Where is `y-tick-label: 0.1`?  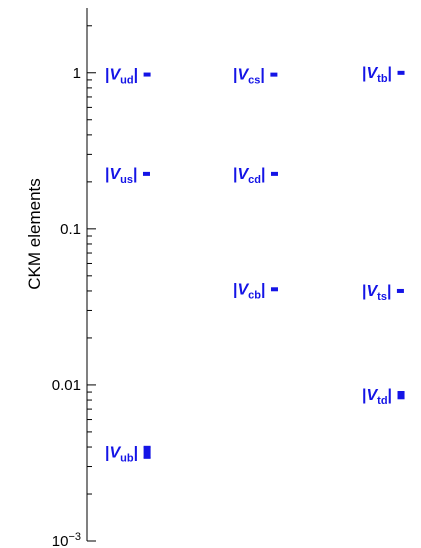
y-tick-label: 0.1 is located at coordinates (70, 229).